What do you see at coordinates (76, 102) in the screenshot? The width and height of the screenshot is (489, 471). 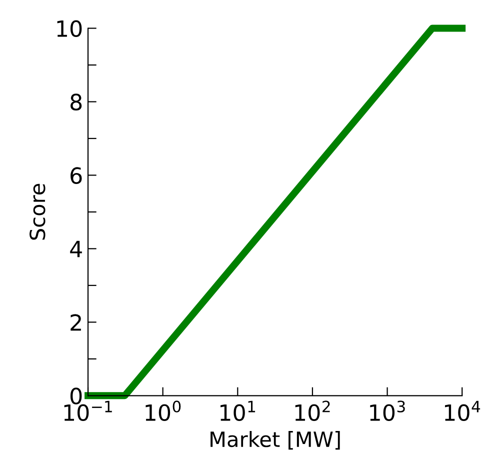 I see `y-tick-label: 8` at bounding box center [76, 102].